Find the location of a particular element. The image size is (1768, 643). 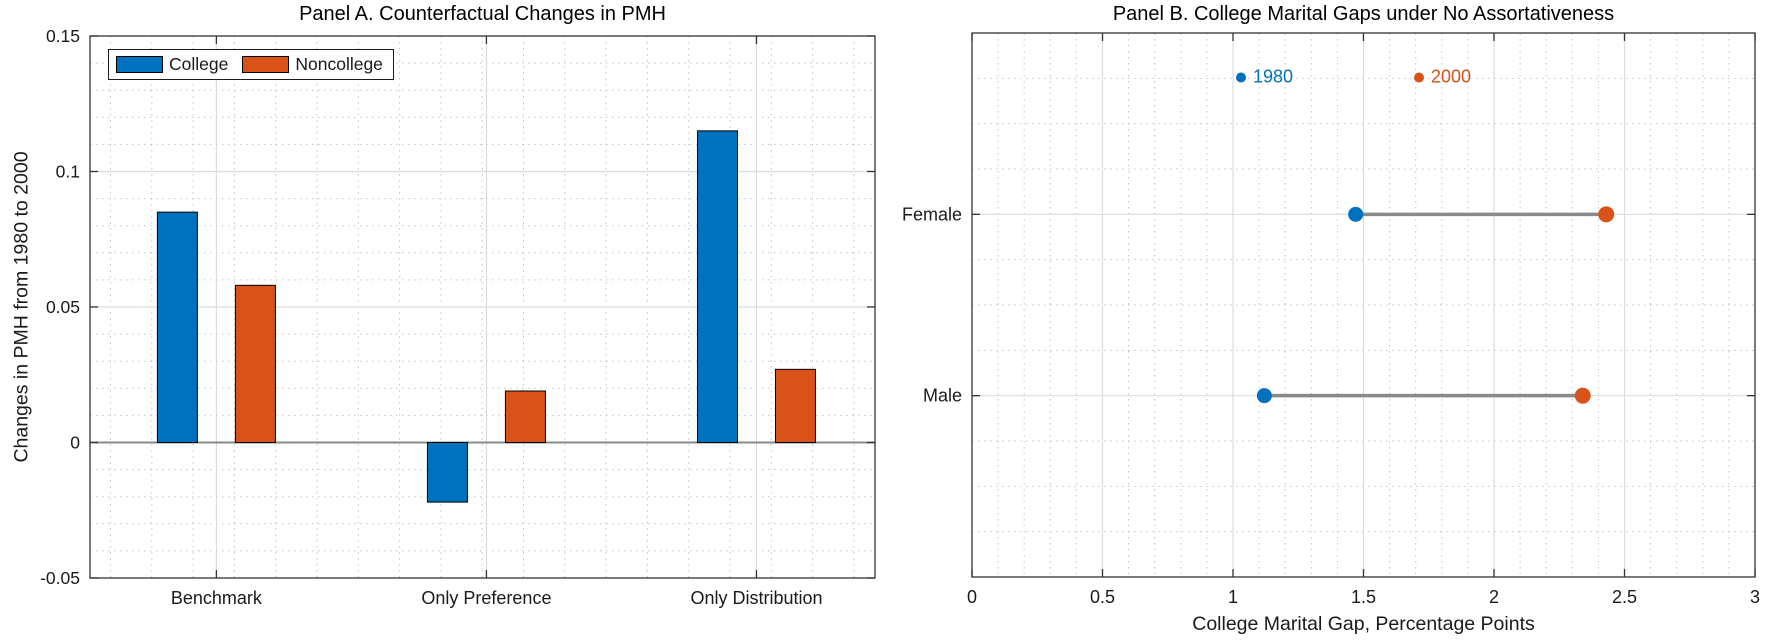

noncollege-swatch is located at coordinates (266, 64).